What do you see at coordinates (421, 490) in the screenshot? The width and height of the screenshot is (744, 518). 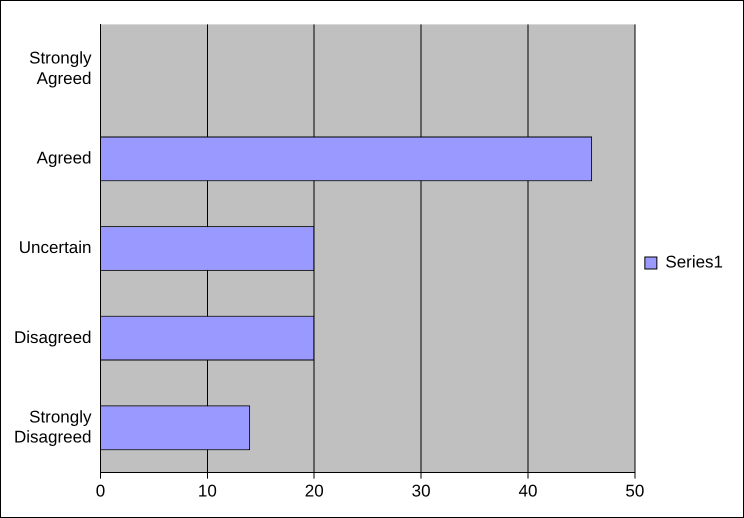 I see `x-tick-label: 30` at bounding box center [421, 490].